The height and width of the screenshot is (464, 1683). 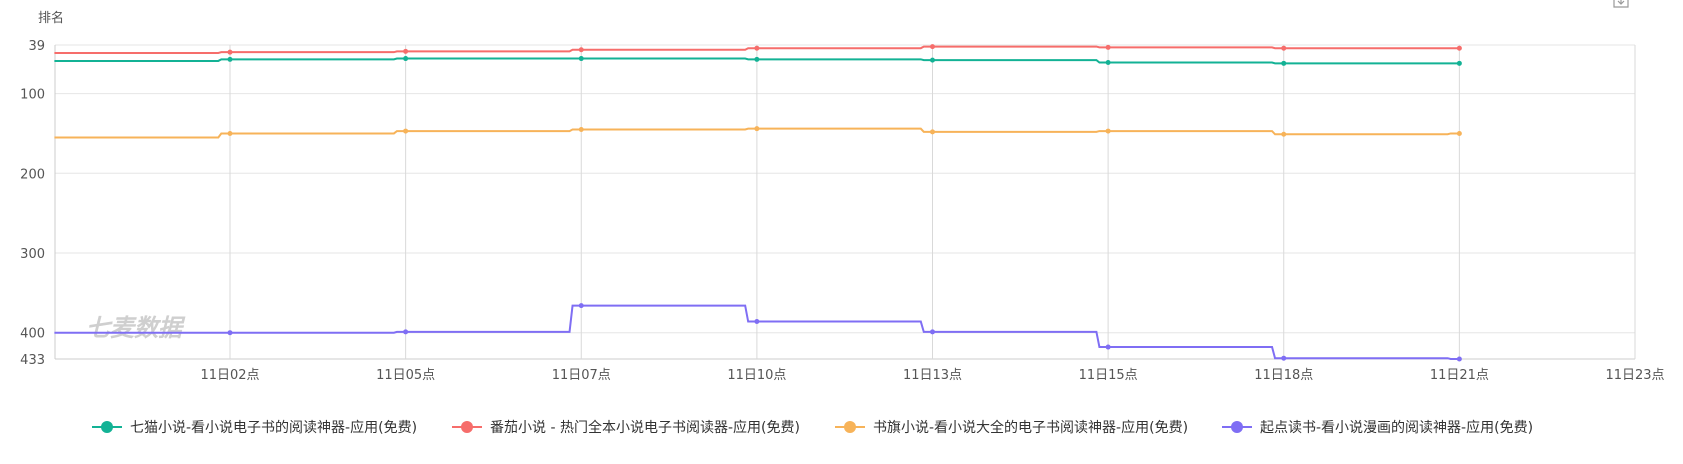 I want to click on x-tick-label: 11日18点, so click(x=1283, y=375).